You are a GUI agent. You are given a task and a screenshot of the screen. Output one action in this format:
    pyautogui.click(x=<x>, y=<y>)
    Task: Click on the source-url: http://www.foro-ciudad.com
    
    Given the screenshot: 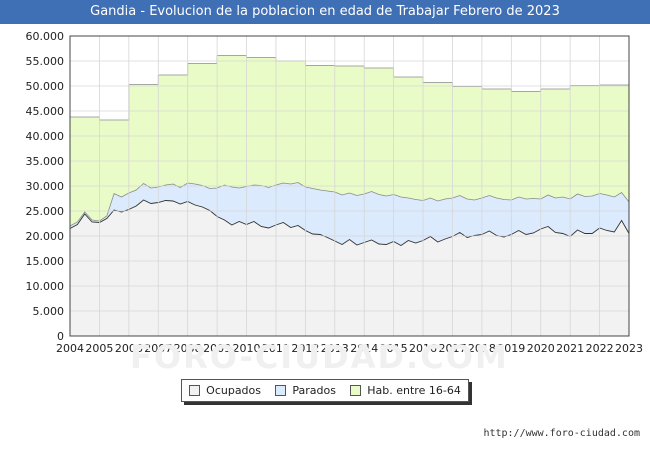 What is the action you would take?
    pyautogui.click(x=561, y=433)
    